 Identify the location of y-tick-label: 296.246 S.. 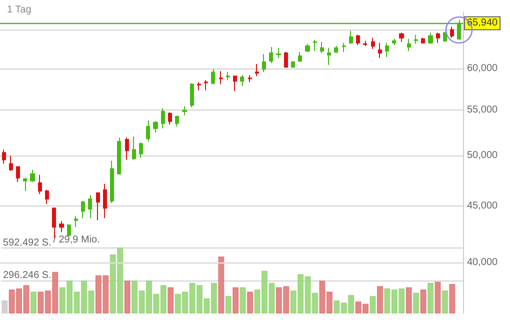
(27, 275).